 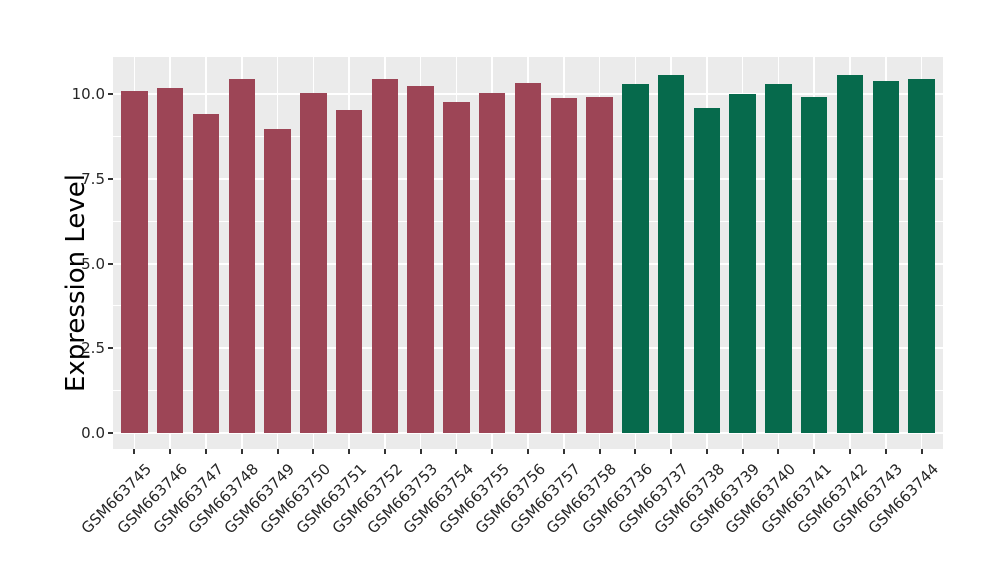 I want to click on bar-GSM663738, so click(x=707, y=270).